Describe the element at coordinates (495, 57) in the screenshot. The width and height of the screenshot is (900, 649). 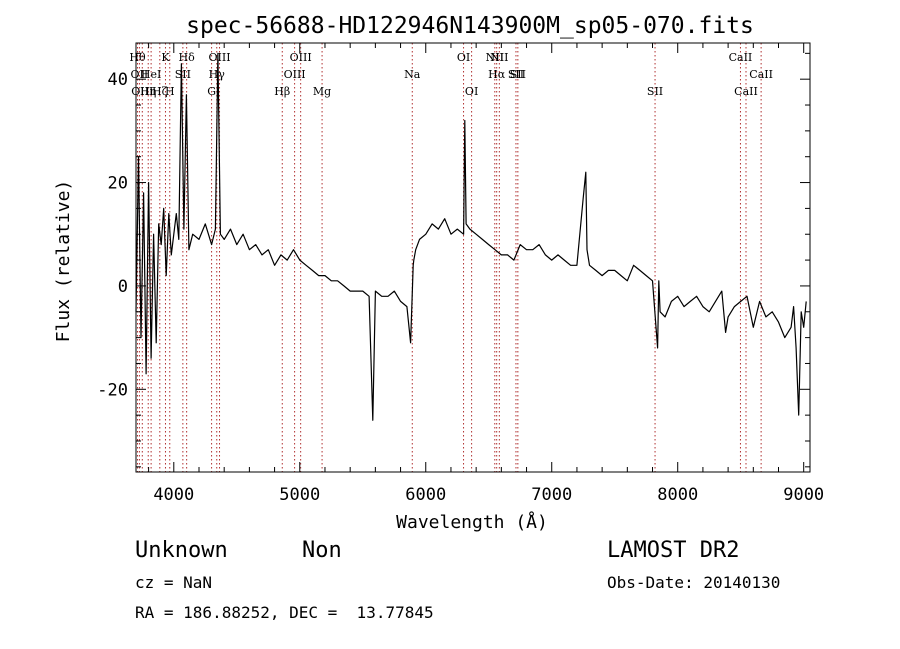
I see `line-label-20: NII` at that location.